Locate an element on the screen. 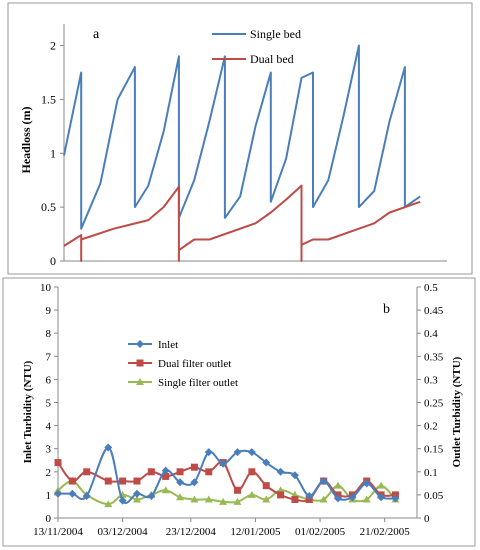 This screenshot has height=550, width=480. panel-a-y-tick-label: 0 is located at coordinates (53, 261).